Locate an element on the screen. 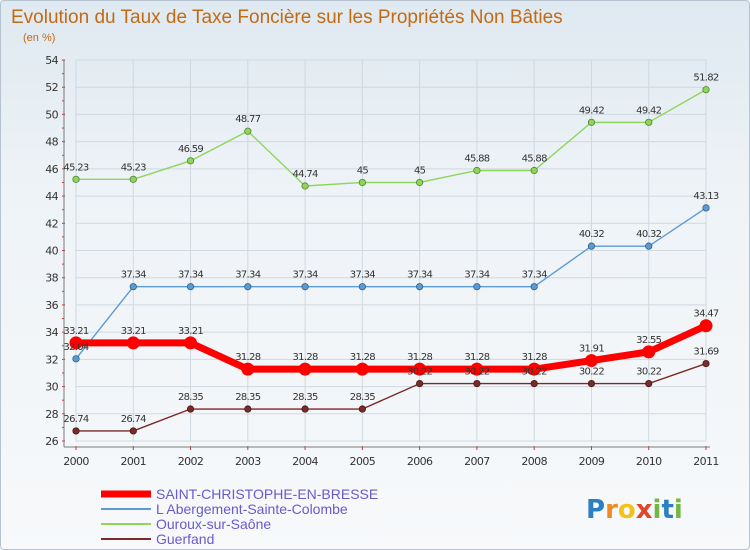 The width and height of the screenshot is (750, 550). x-tick-label: 2006 is located at coordinates (420, 461).